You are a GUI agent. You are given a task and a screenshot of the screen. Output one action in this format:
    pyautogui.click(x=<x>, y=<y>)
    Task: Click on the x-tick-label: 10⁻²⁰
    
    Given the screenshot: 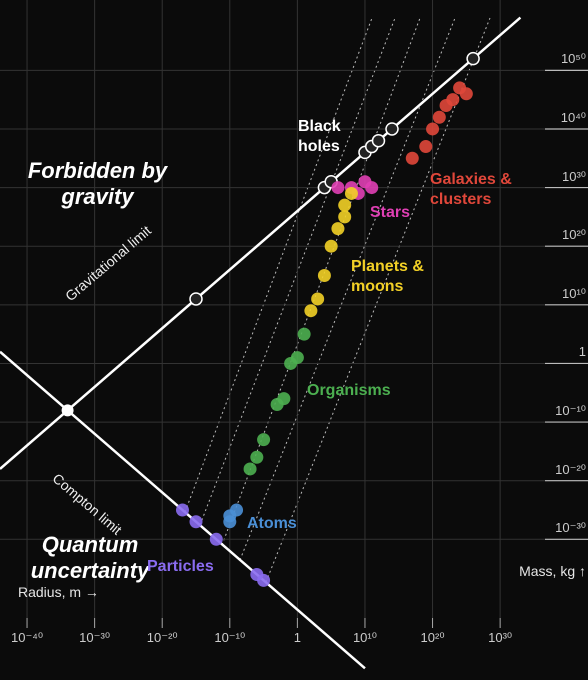 What is the action you would take?
    pyautogui.click(x=162, y=637)
    